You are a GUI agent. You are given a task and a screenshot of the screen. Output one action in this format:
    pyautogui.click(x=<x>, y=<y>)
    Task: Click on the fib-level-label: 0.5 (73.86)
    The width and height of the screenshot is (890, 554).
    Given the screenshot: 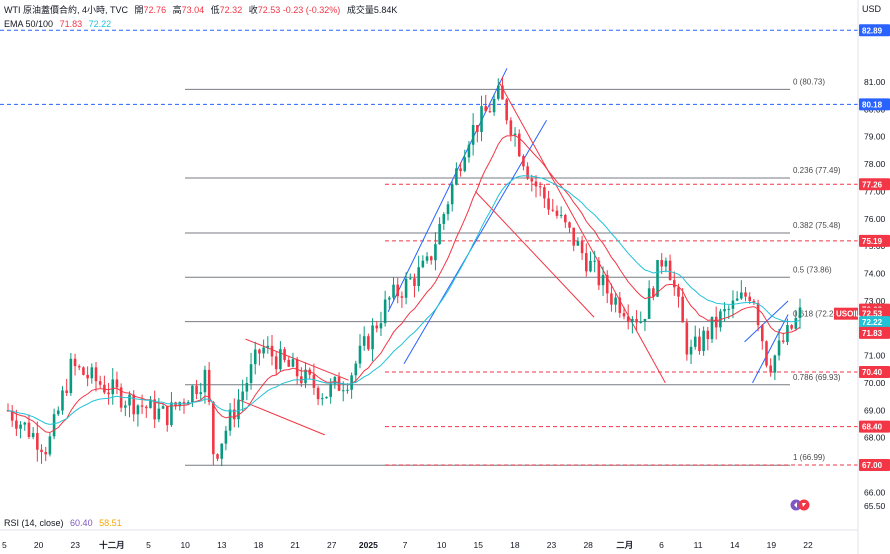 What is the action you would take?
    pyautogui.click(x=812, y=269)
    